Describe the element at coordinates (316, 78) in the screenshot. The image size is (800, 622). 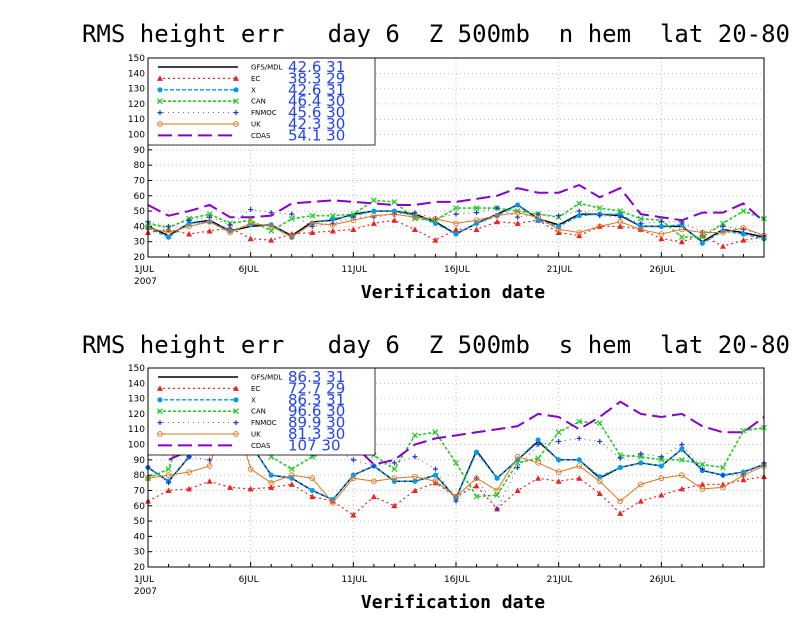
I see `legend-value: 38.3 29` at that location.